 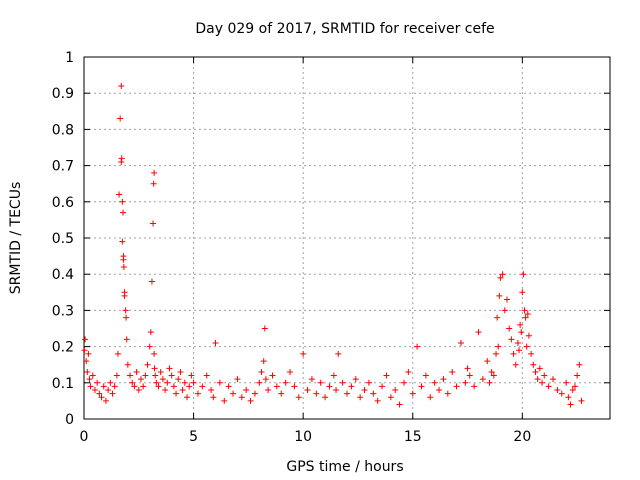 What do you see at coordinates (63, 384) in the screenshot?
I see `y-tick-label: 0.1` at bounding box center [63, 384].